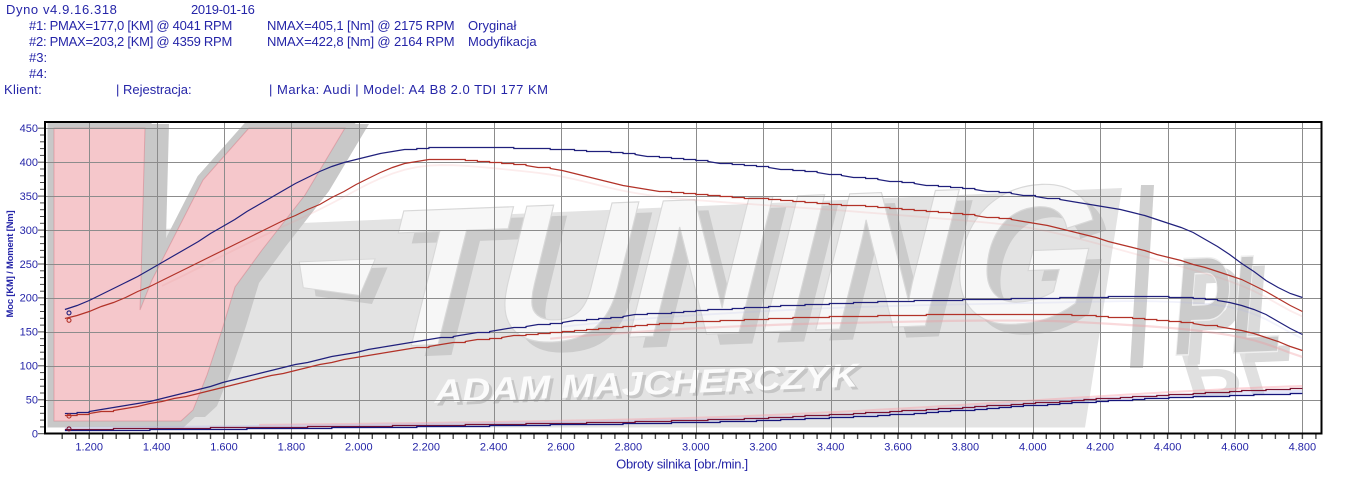 The image size is (1350, 480). I want to click on svg-text: 1.200, so click(89, 448).